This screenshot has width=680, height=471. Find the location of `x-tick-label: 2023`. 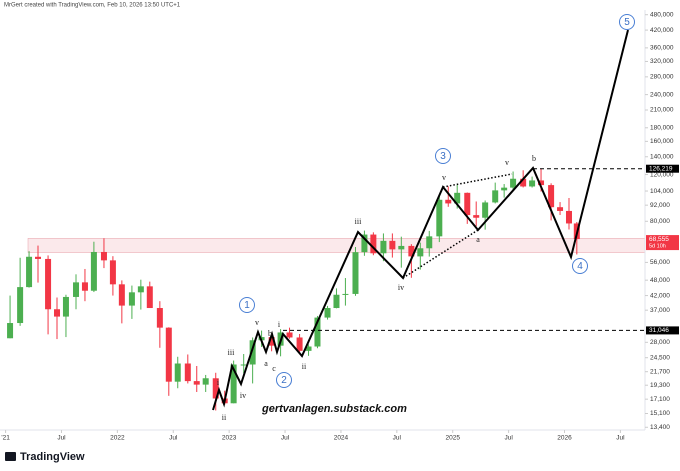

x-tick-label: 2023 is located at coordinates (229, 438).